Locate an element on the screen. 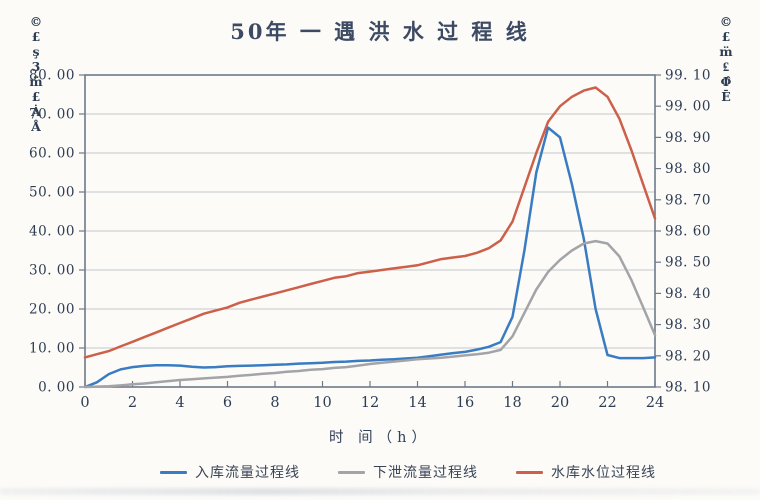 The width and height of the screenshot is (760, 500). chart-title: 50年 一 遇 洪 水 过 程 线 is located at coordinates (380, 31).